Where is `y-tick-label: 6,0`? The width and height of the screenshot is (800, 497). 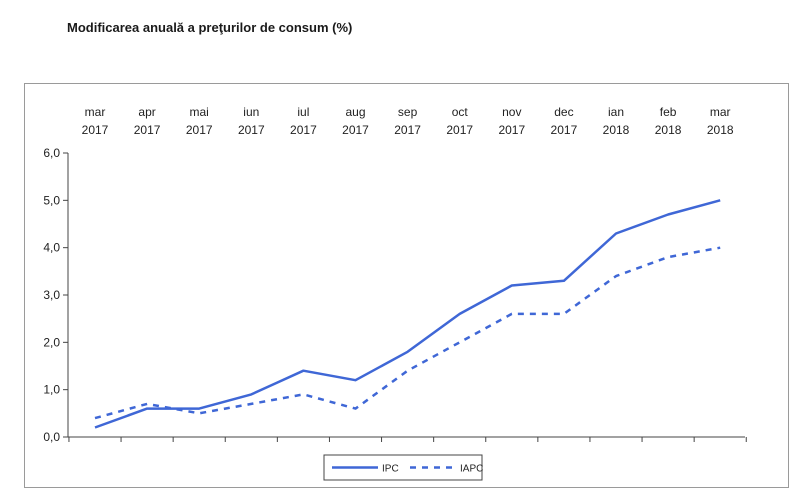
y-tick-label: 6,0 is located at coordinates (51, 153).